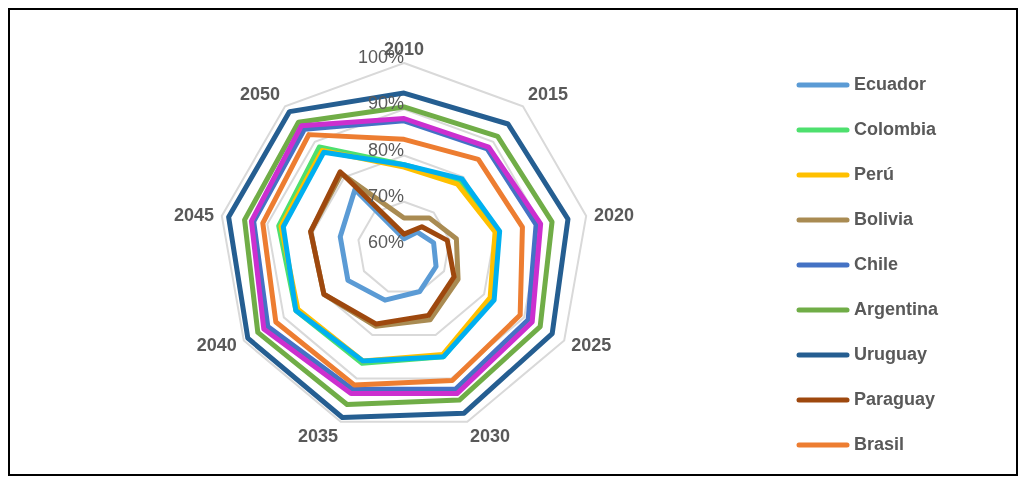  What do you see at coordinates (591, 344) in the screenshot?
I see `spoke-label: 2025` at bounding box center [591, 344].